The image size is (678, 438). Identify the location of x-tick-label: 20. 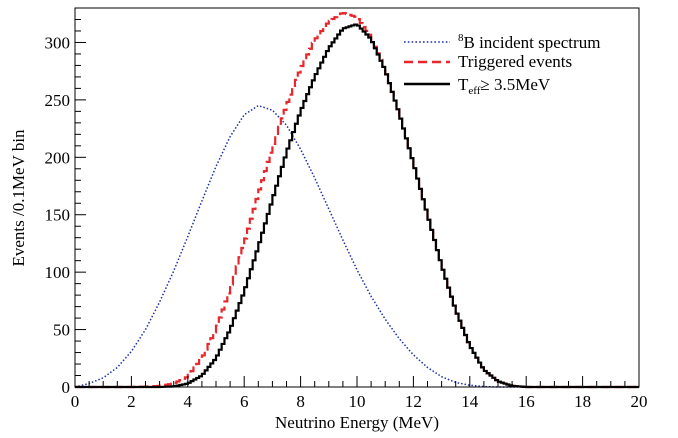
(639, 401).